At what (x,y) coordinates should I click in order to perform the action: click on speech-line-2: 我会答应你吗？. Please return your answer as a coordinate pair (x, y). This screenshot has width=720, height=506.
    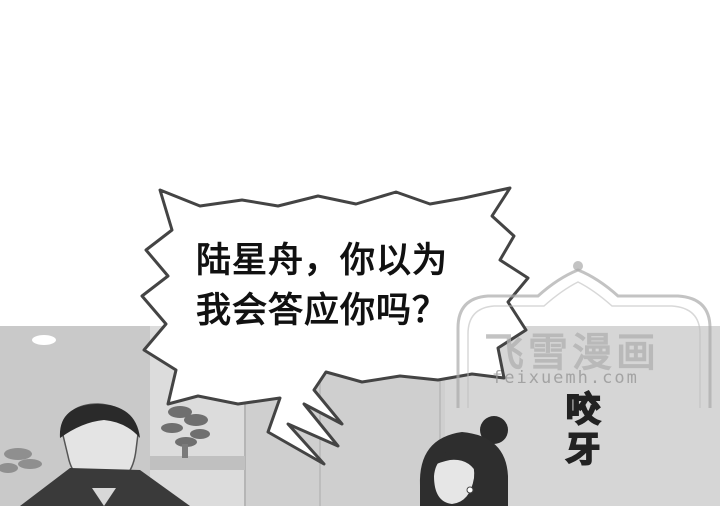
    Looking at the image, I should click on (322, 311).